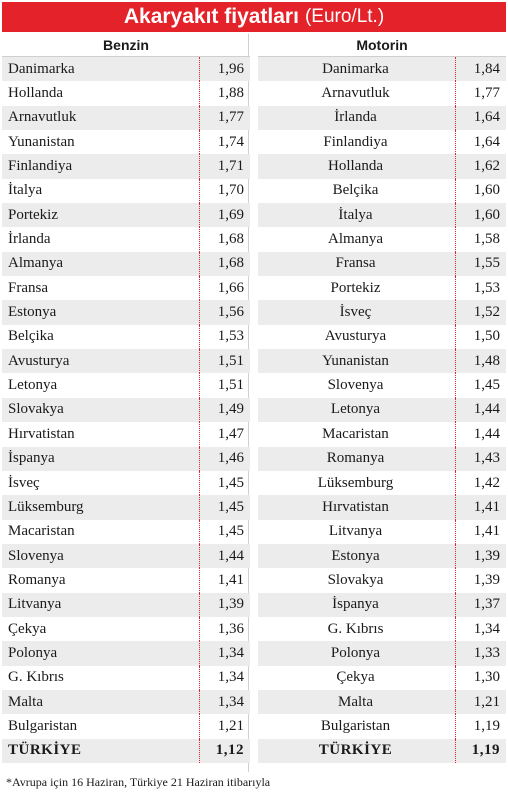 This screenshot has height=795, width=508. Describe the element at coordinates (355, 93) in the screenshot. I see `country-name: Arnavutluk` at that location.